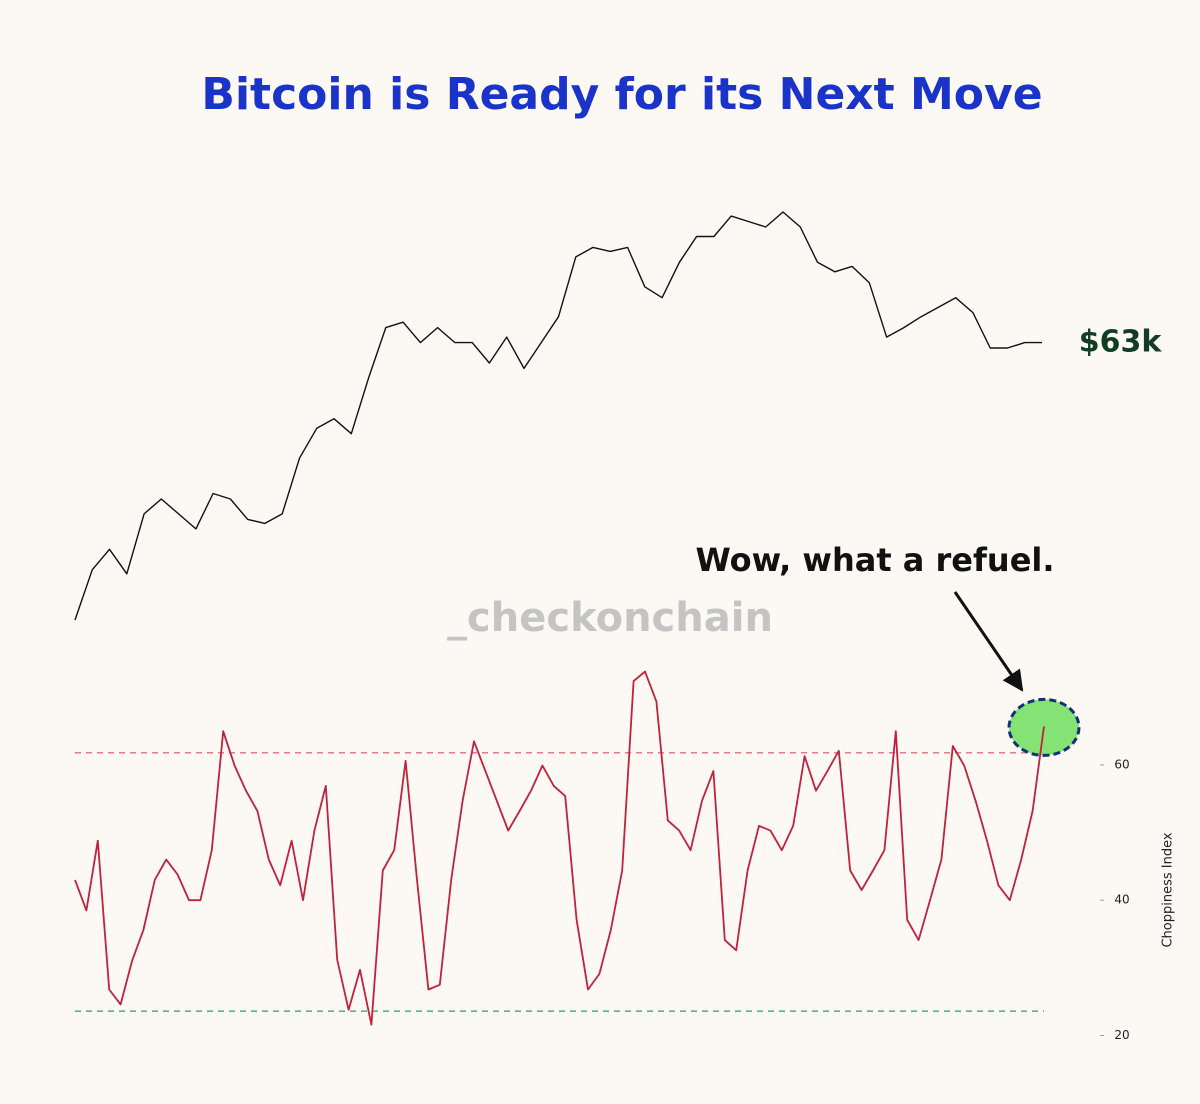  Describe the element at coordinates (988, 641) in the screenshot. I see `arrow` at that location.